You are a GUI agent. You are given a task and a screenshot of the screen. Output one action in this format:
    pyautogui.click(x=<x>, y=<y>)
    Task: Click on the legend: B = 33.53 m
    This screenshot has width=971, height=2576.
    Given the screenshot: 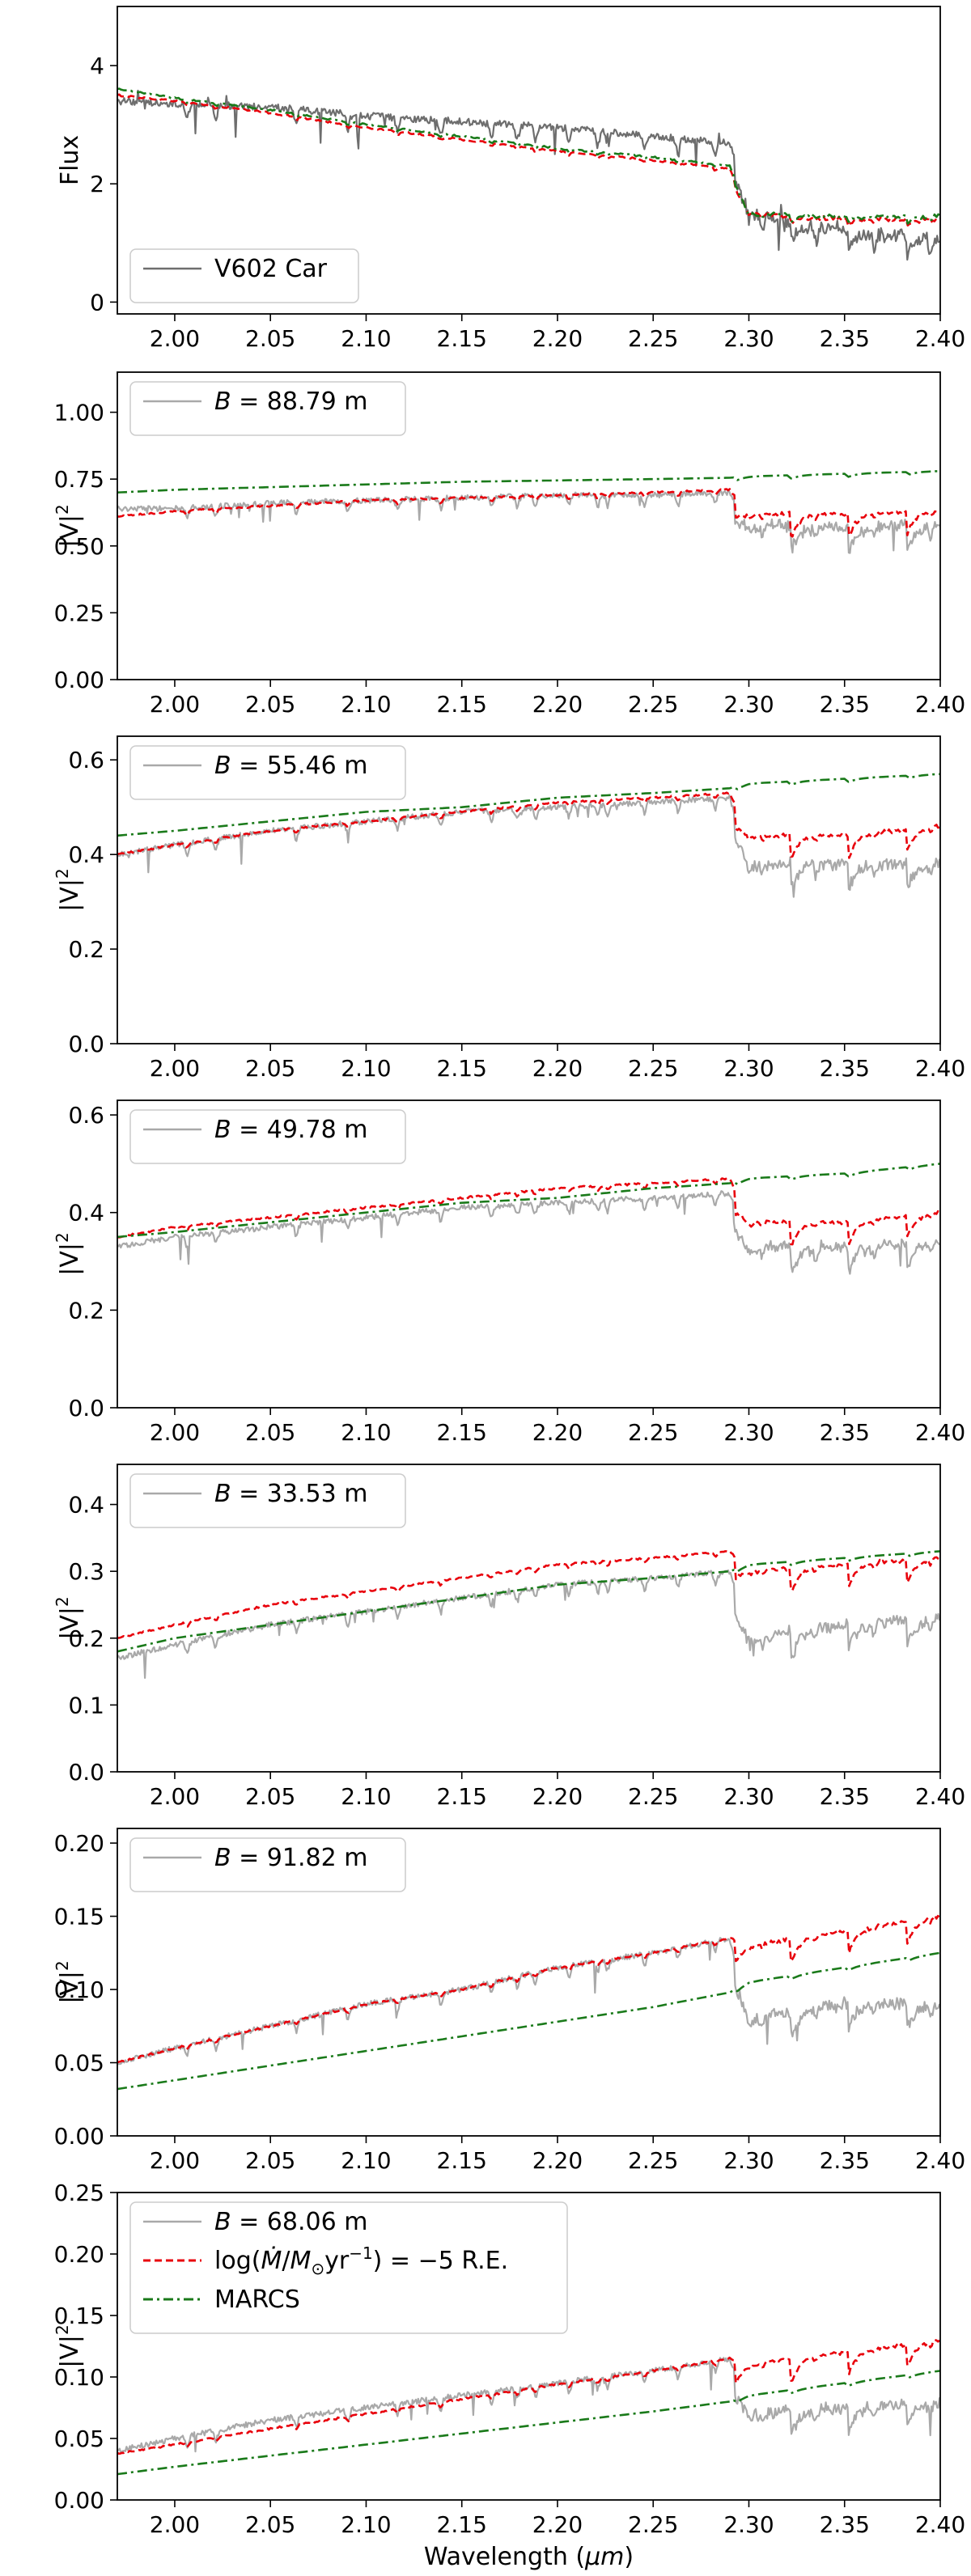 What is the action you would take?
    pyautogui.click(x=267, y=1500)
    